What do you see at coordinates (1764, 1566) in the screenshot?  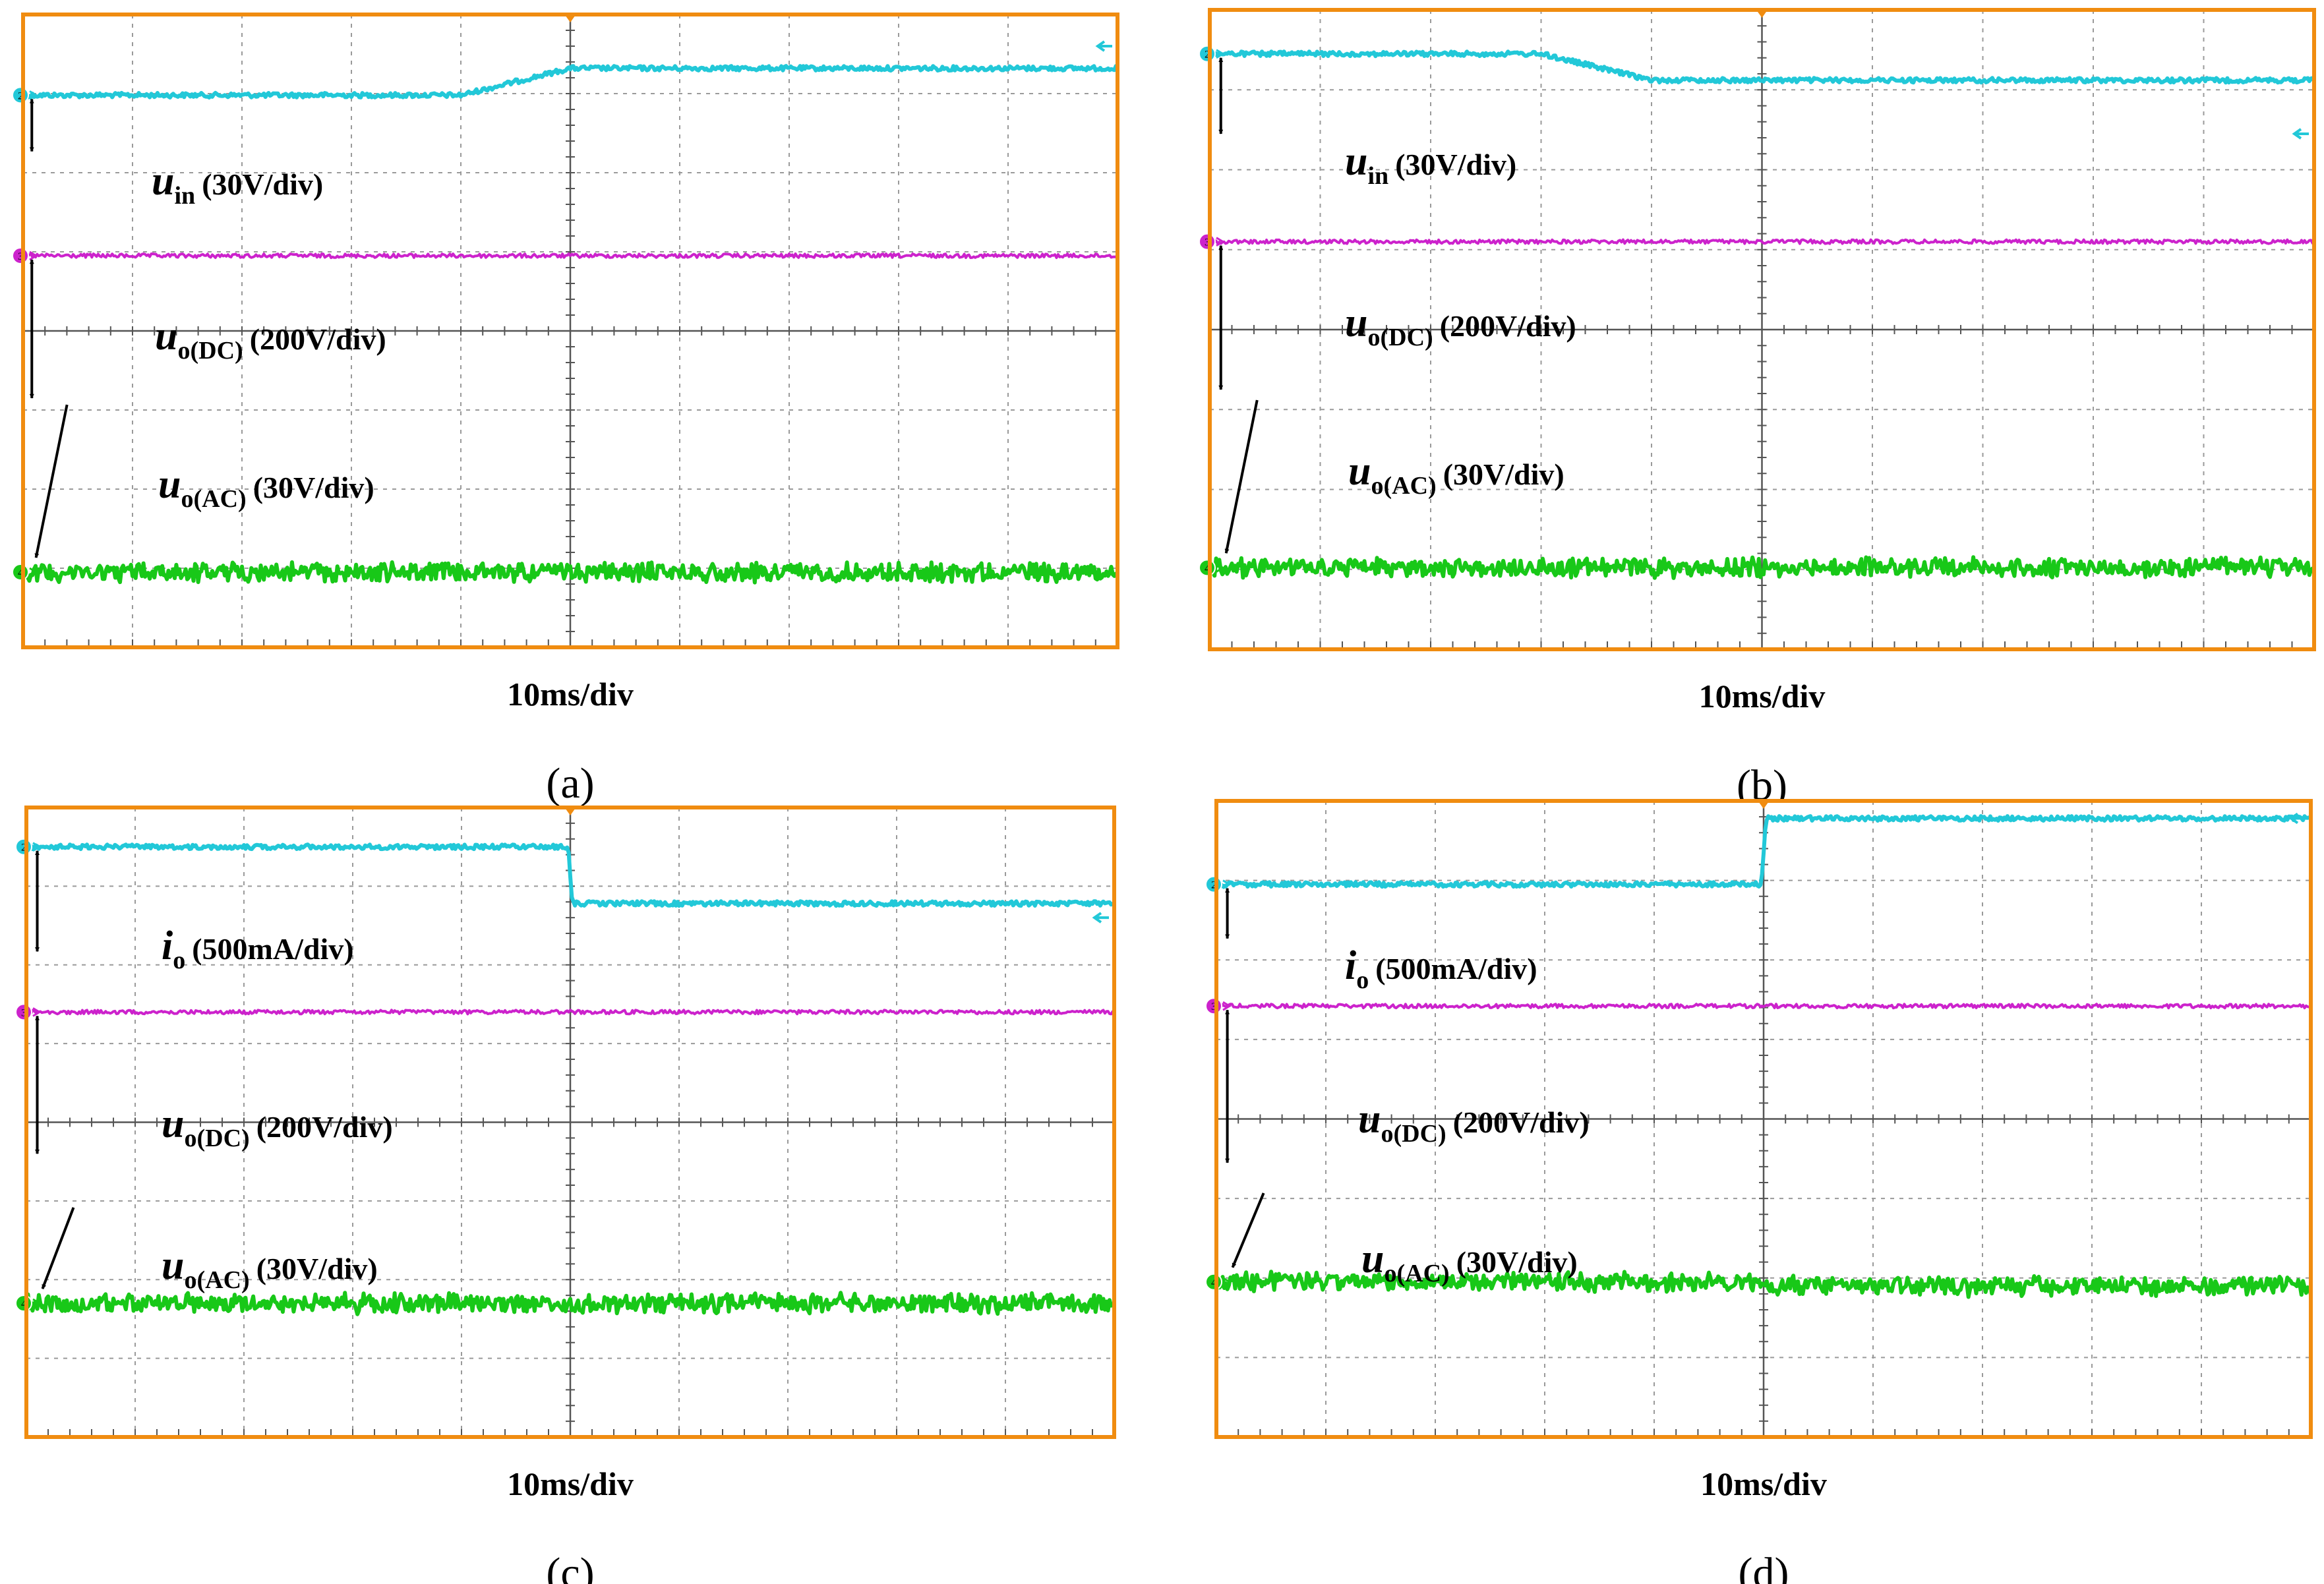 I see `panel-caption: (d)` at bounding box center [1764, 1566].